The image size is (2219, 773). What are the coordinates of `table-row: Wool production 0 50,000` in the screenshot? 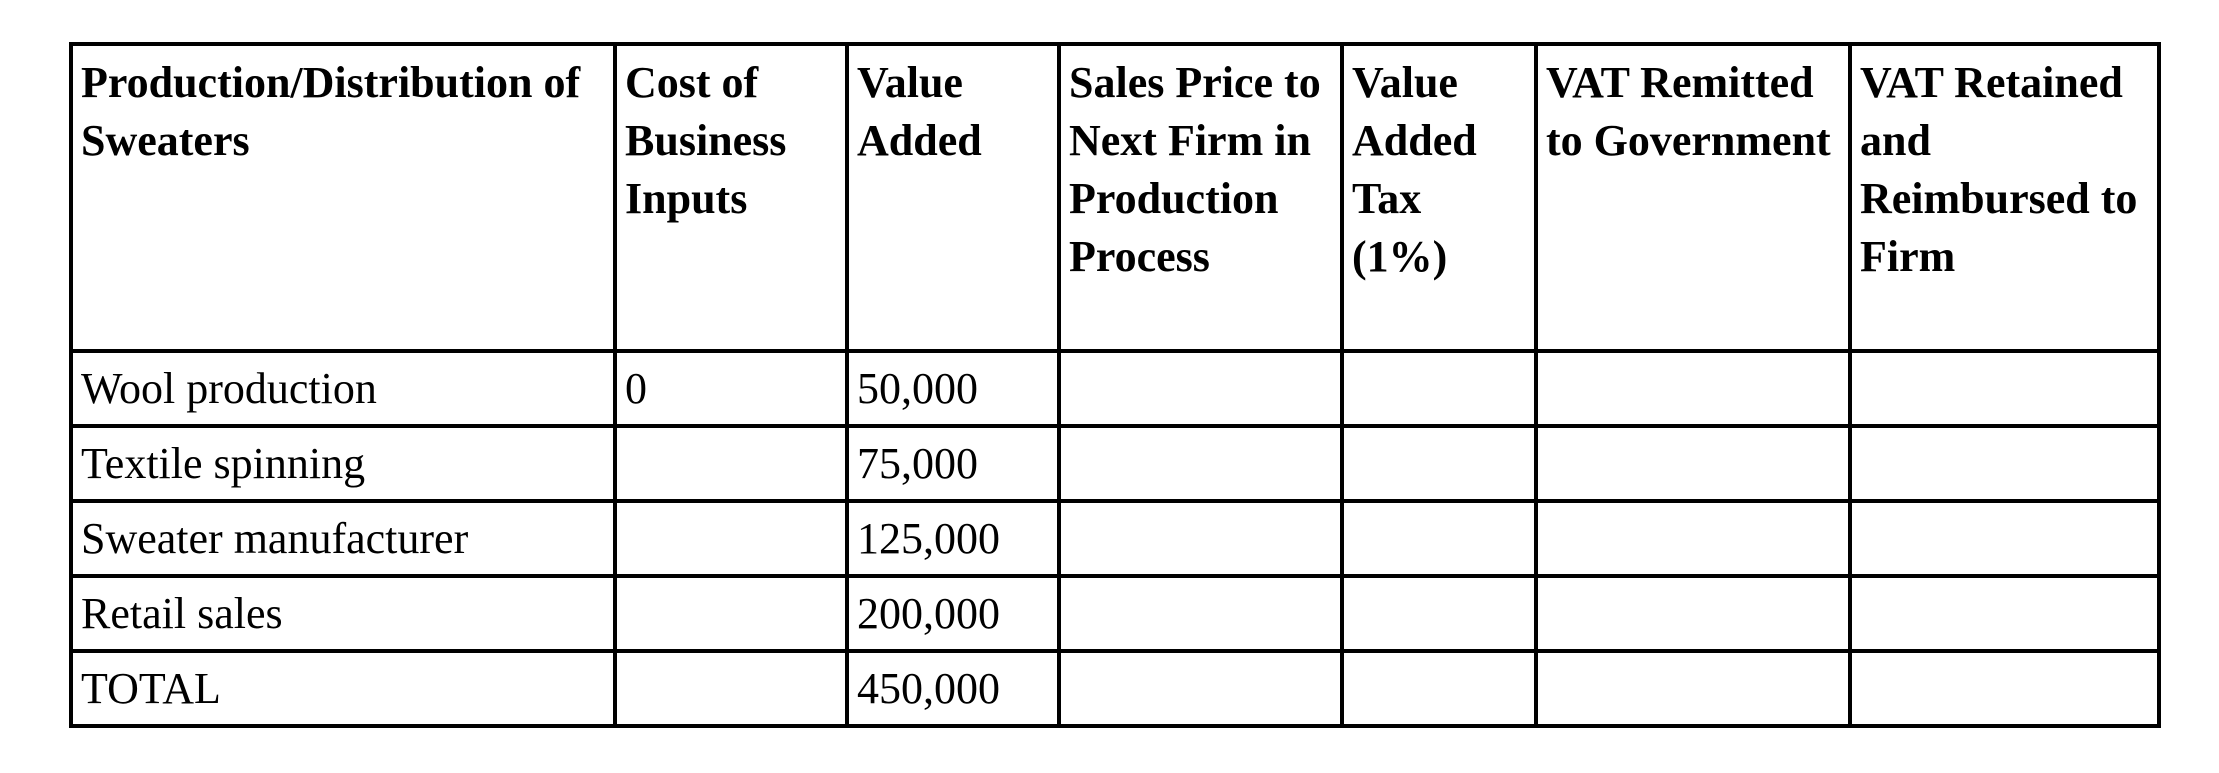 It's located at (1115, 388).